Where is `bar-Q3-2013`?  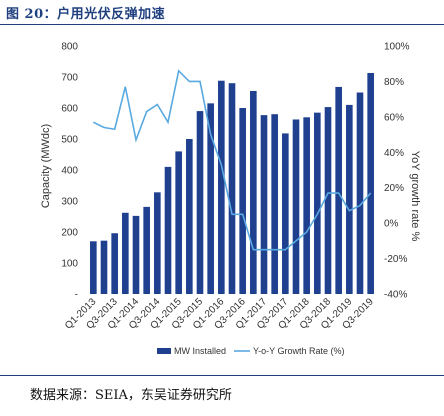 bar-Q3-2013 is located at coordinates (114, 263).